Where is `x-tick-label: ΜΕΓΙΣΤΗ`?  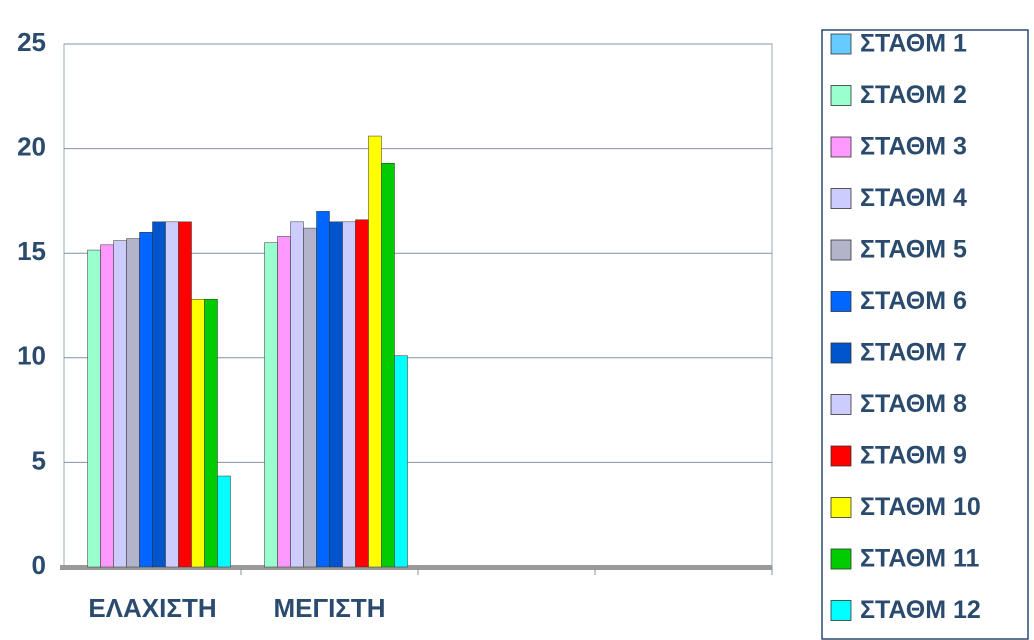 x-tick-label: ΜΕΓΙΣΤΗ is located at coordinates (329, 608).